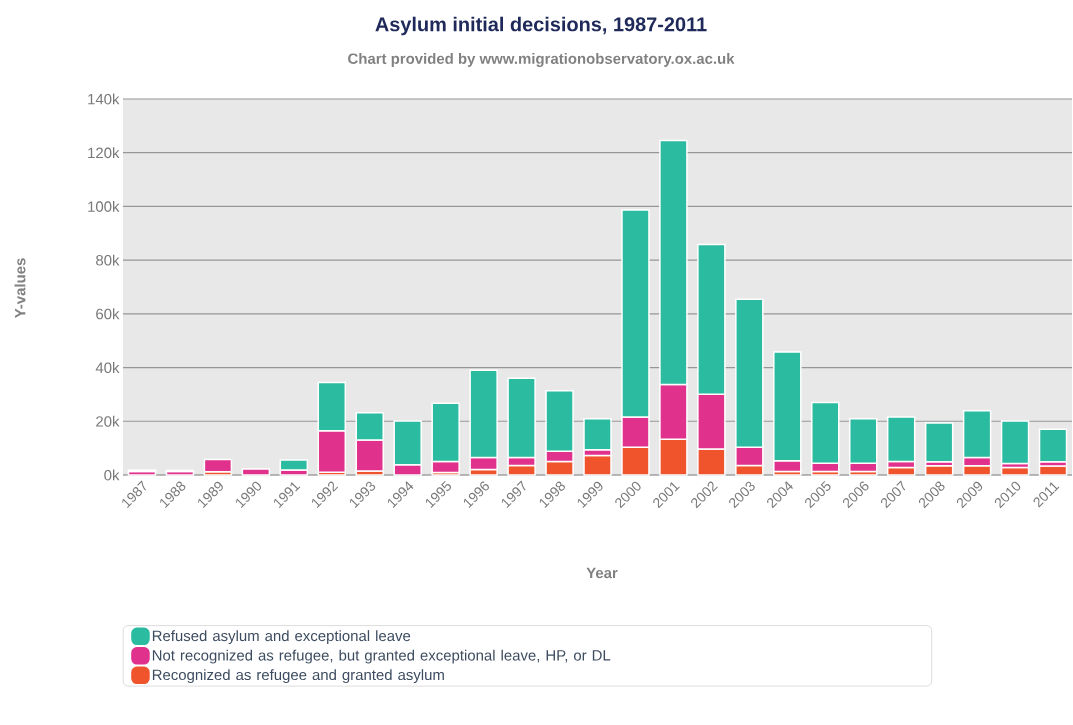 The width and height of the screenshot is (1073, 725). Describe the element at coordinates (104, 206) in the screenshot. I see `y-tick-label: 100k` at that location.